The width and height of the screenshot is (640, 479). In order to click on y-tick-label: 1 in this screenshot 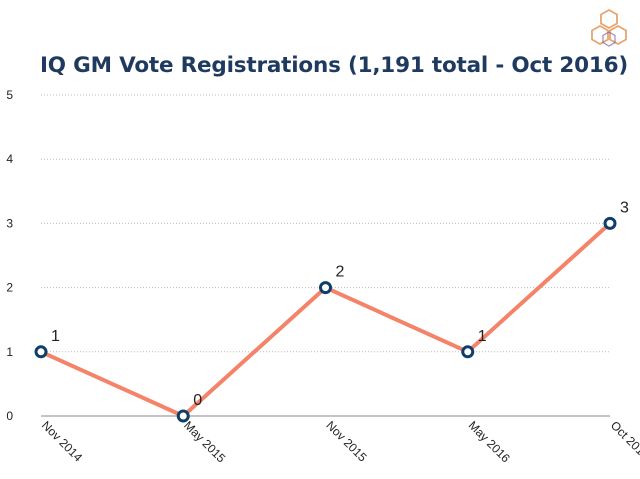, I will do `click(9, 352)`.